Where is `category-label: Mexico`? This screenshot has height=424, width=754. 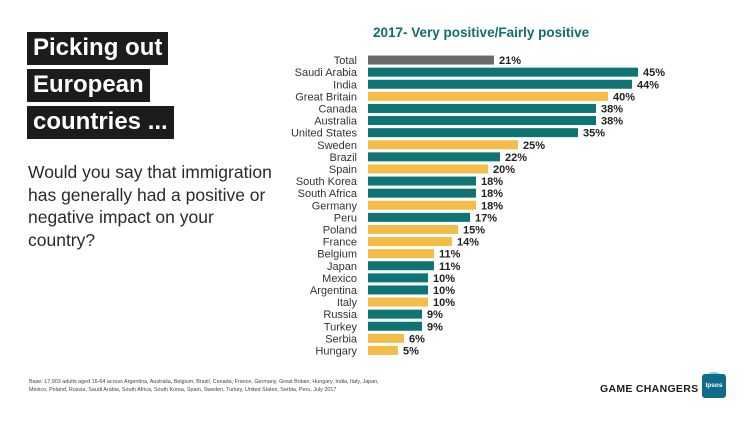 category-label: Mexico is located at coordinates (339, 279).